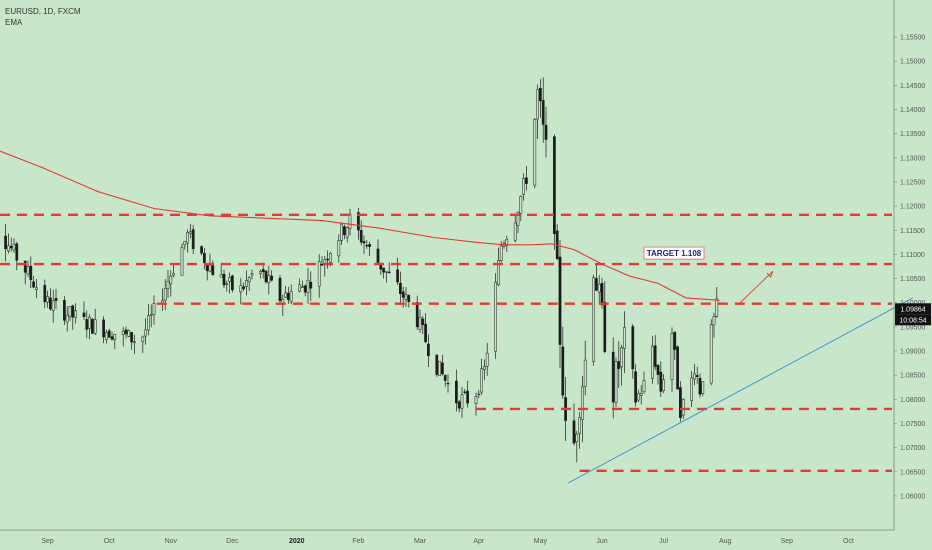 The height and width of the screenshot is (550, 932). Describe the element at coordinates (912, 448) in the screenshot. I see `price-tick-label: 1.07000` at that location.